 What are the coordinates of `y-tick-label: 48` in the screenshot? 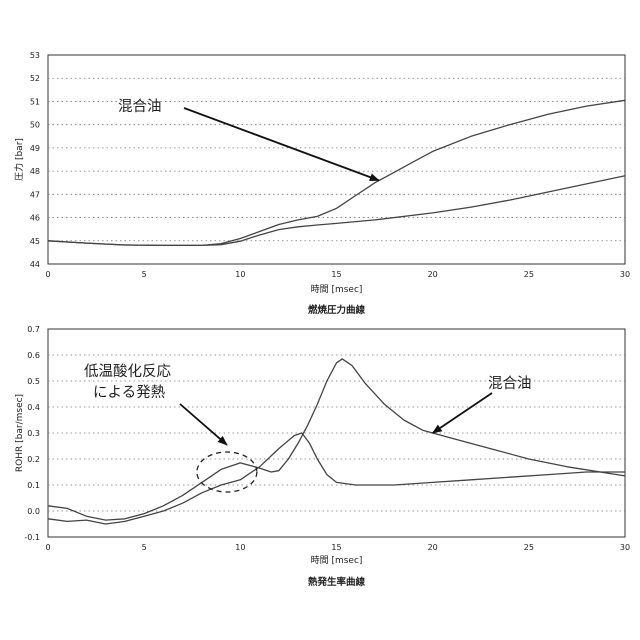 It's located at (35, 171).